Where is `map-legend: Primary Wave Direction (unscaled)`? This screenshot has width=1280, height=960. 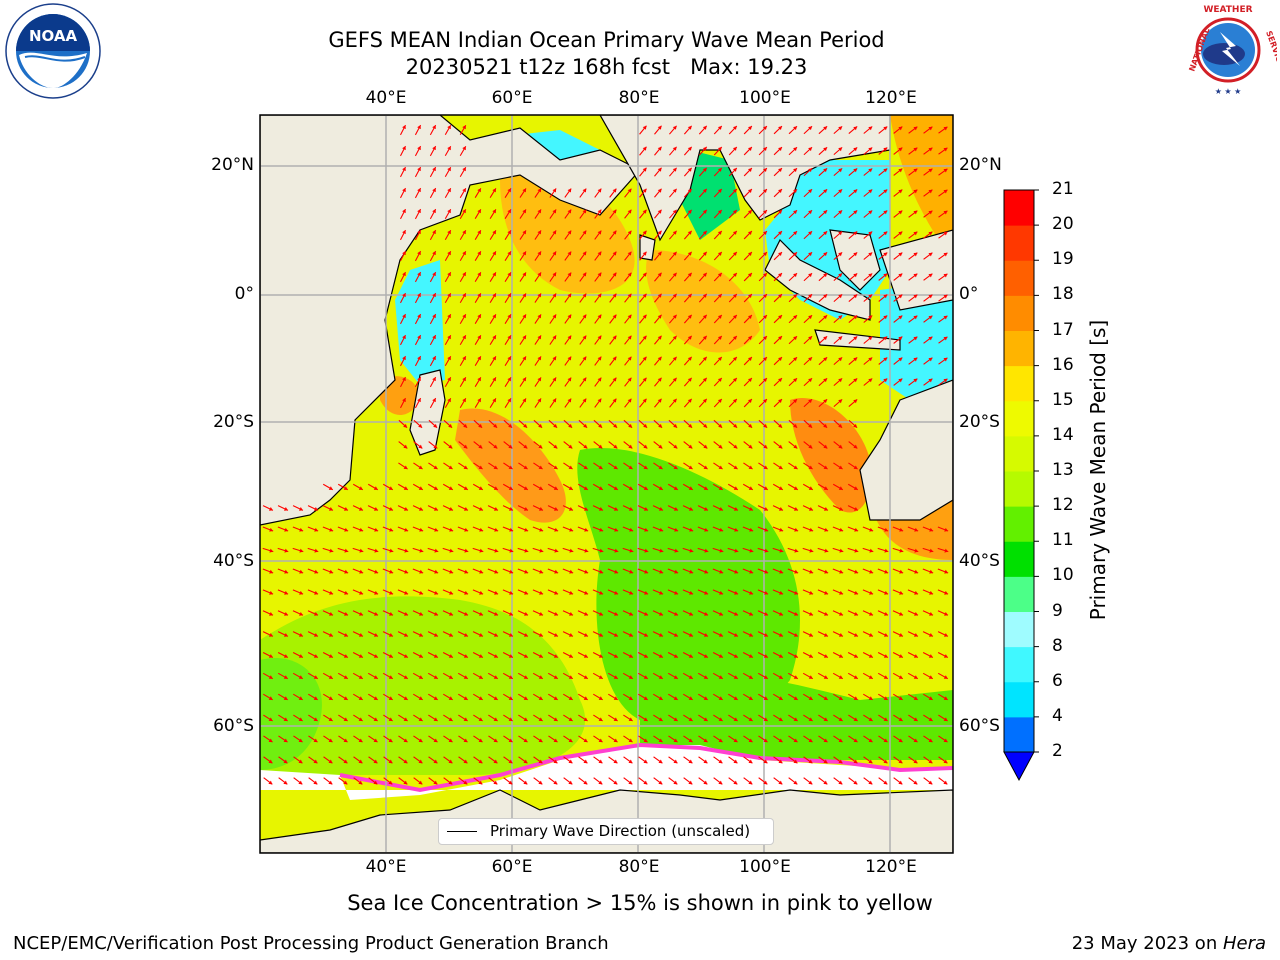
map-legend: Primary Wave Direction (unscaled) is located at coordinates (606, 831).